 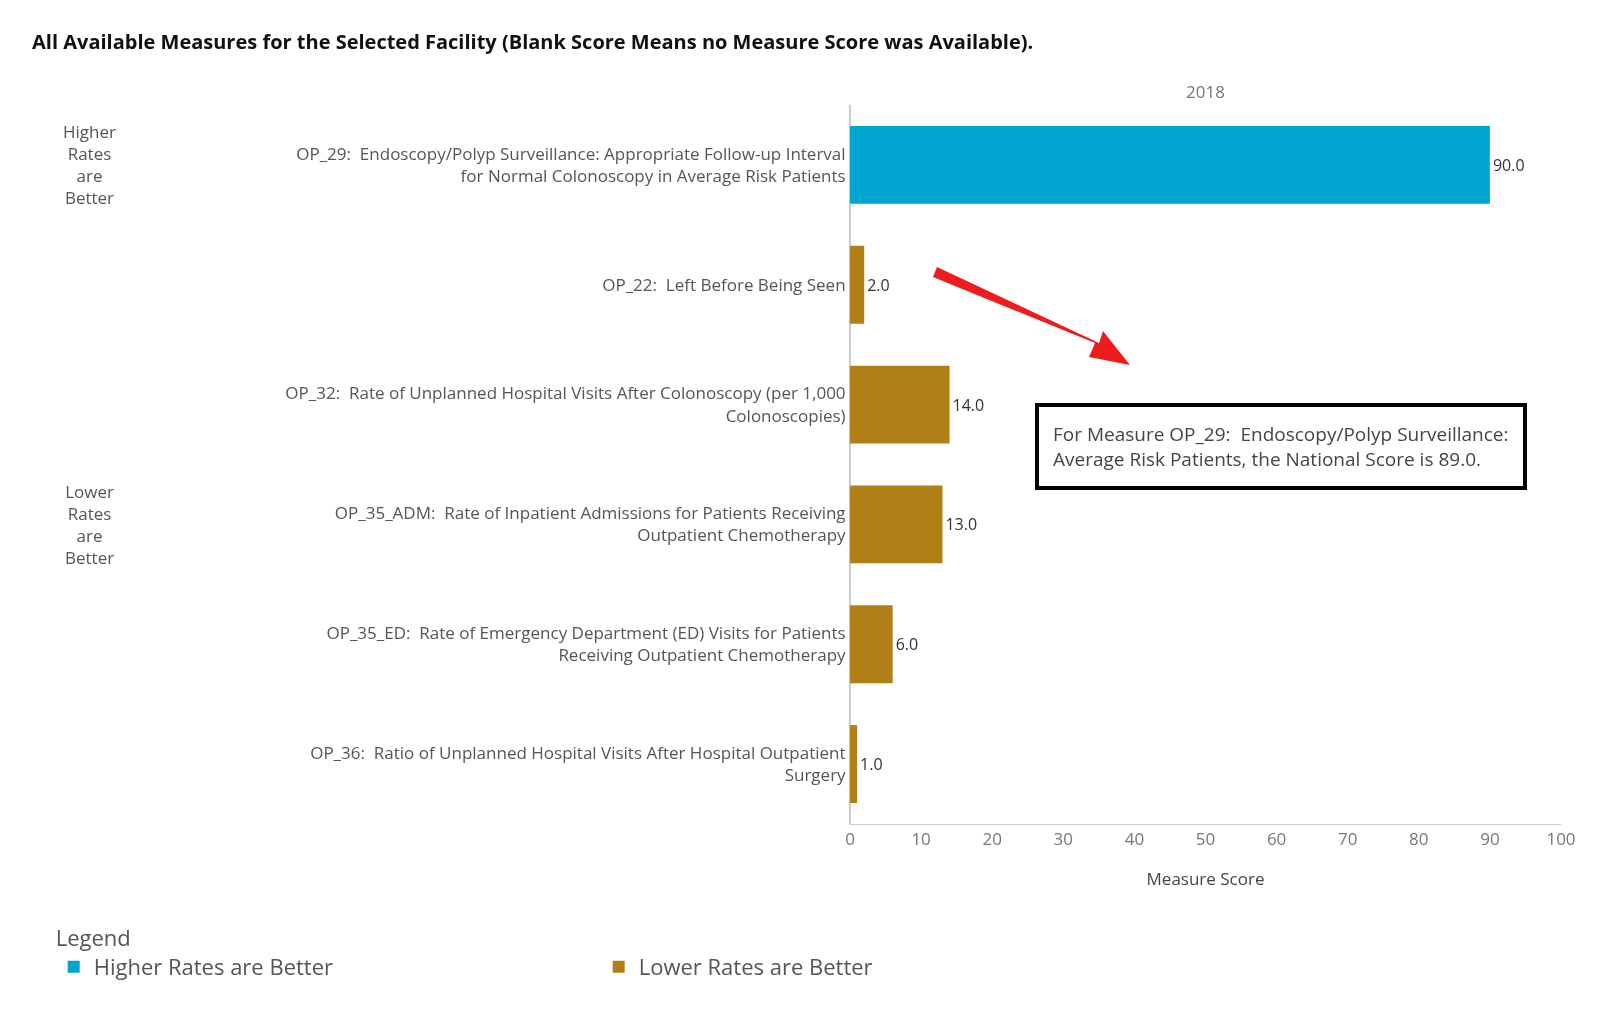 I want to click on x-tick-label: 20, so click(x=992, y=839).